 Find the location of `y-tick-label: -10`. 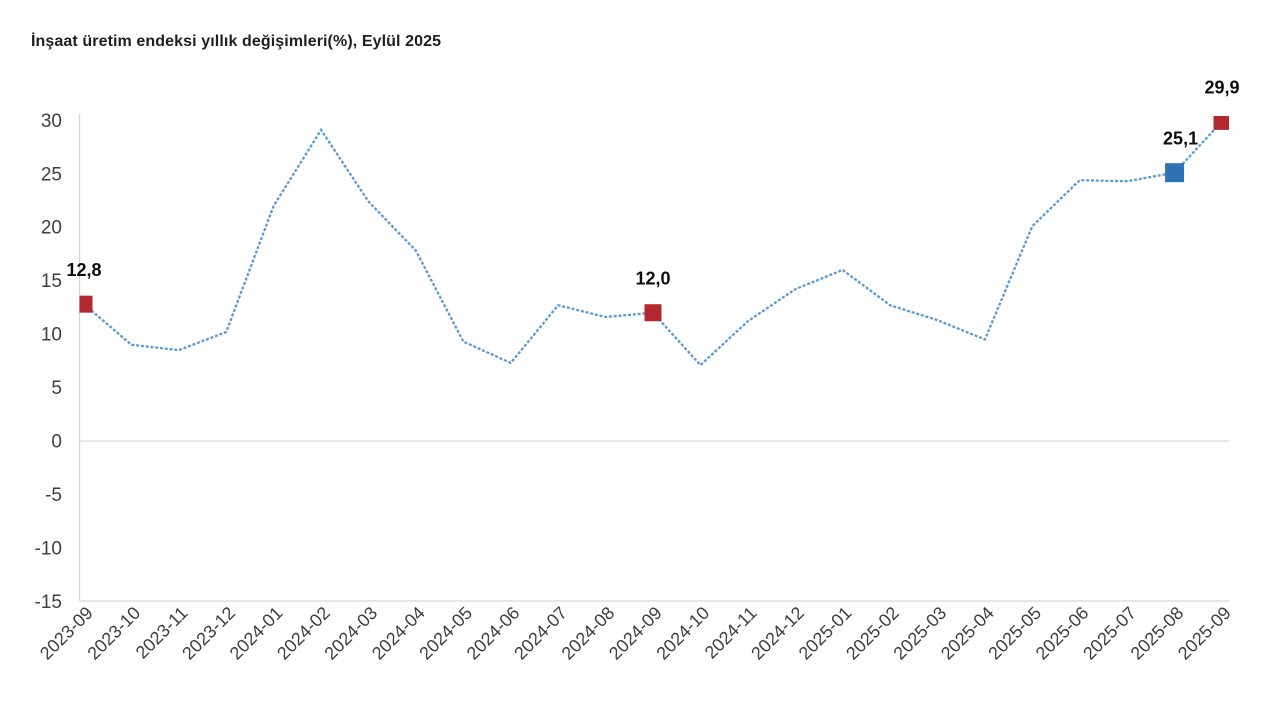

y-tick-label: -10 is located at coordinates (48, 548).